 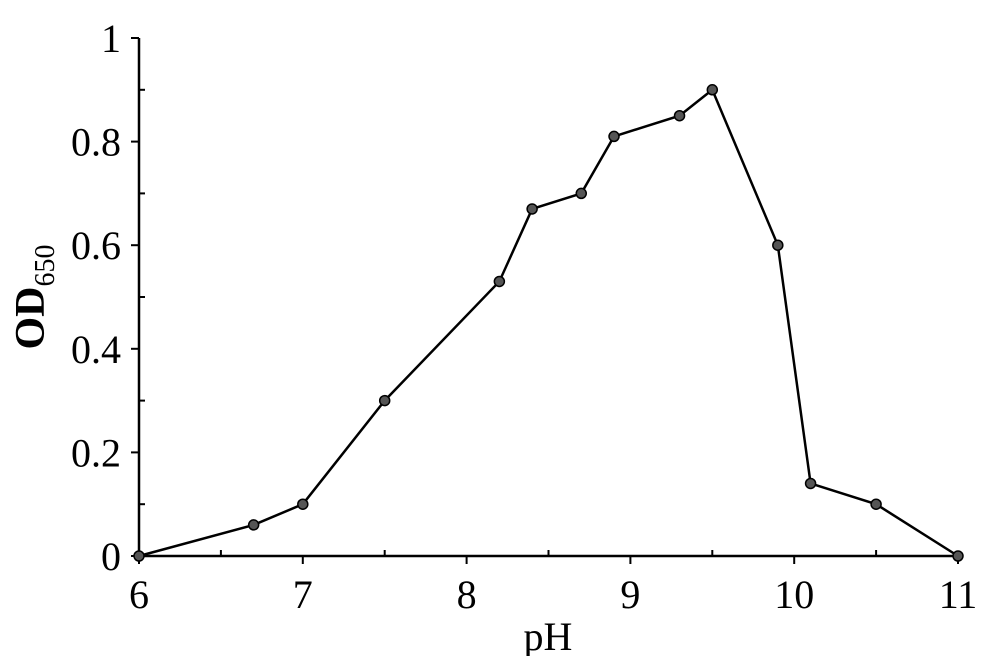 What do you see at coordinates (139, 594) in the screenshot?
I see `x-tick-label: 6` at bounding box center [139, 594].